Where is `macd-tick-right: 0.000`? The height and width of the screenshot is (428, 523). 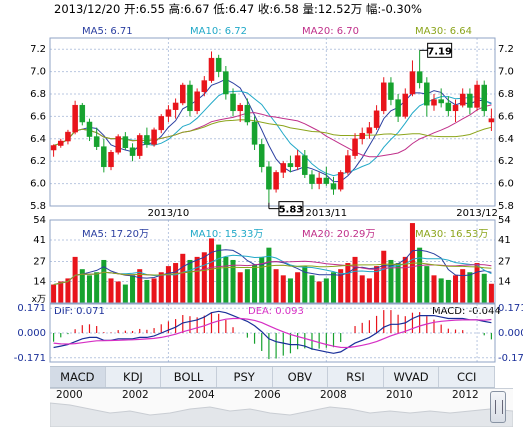 macd-tick-right: 0.000 is located at coordinates (510, 333).